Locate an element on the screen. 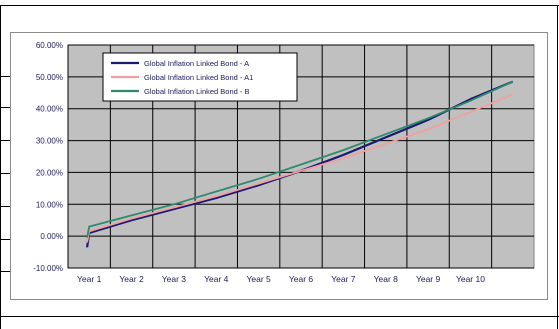 The width and height of the screenshot is (559, 329). x-tick-label: Year 9 is located at coordinates (428, 279).